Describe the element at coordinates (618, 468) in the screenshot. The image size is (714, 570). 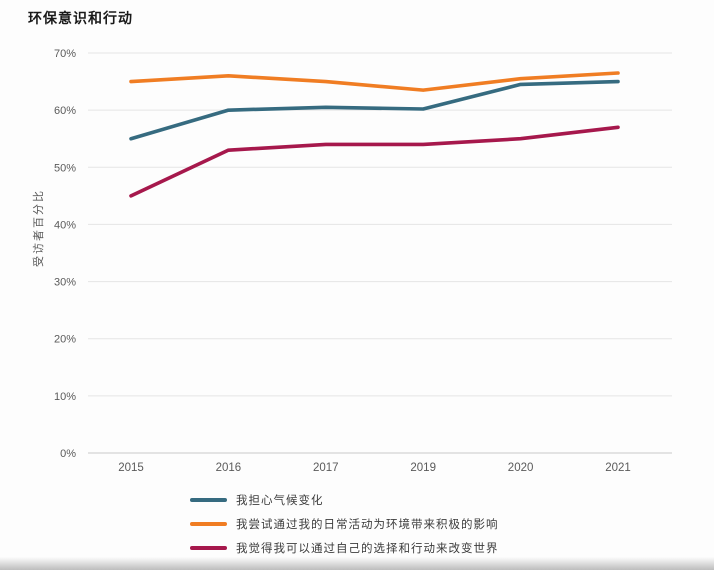
I see `x-tick-label: 2021` at that location.